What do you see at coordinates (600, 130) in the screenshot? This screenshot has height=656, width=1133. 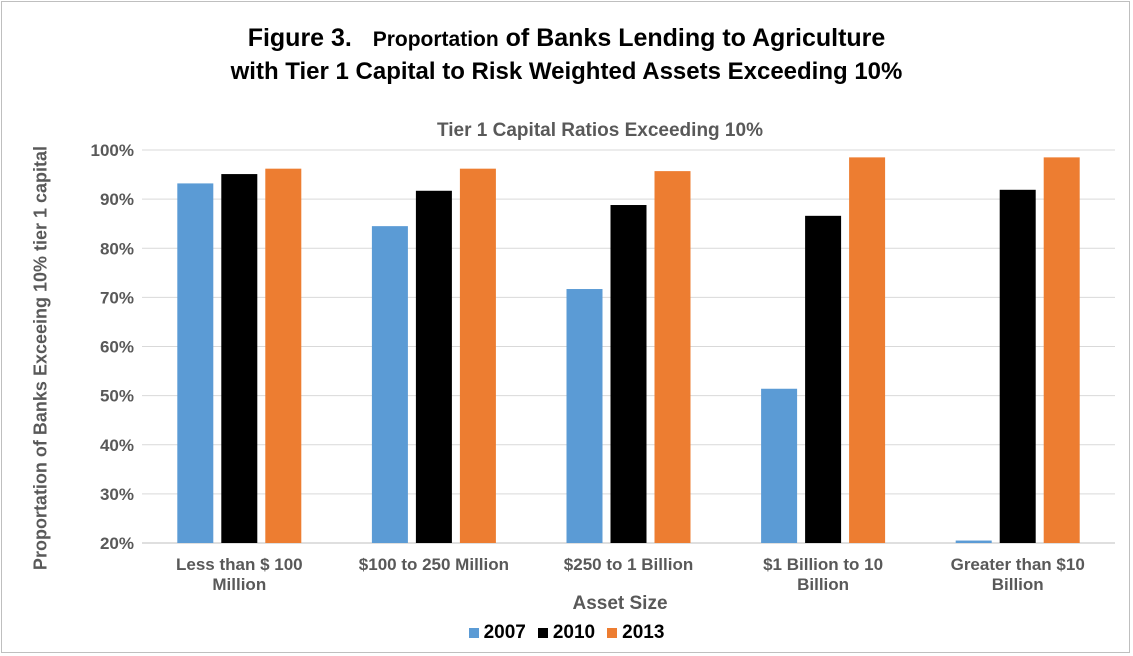 I see `chart-title: Tier 1 Capital Ratios Exceeding 10%` at bounding box center [600, 130].